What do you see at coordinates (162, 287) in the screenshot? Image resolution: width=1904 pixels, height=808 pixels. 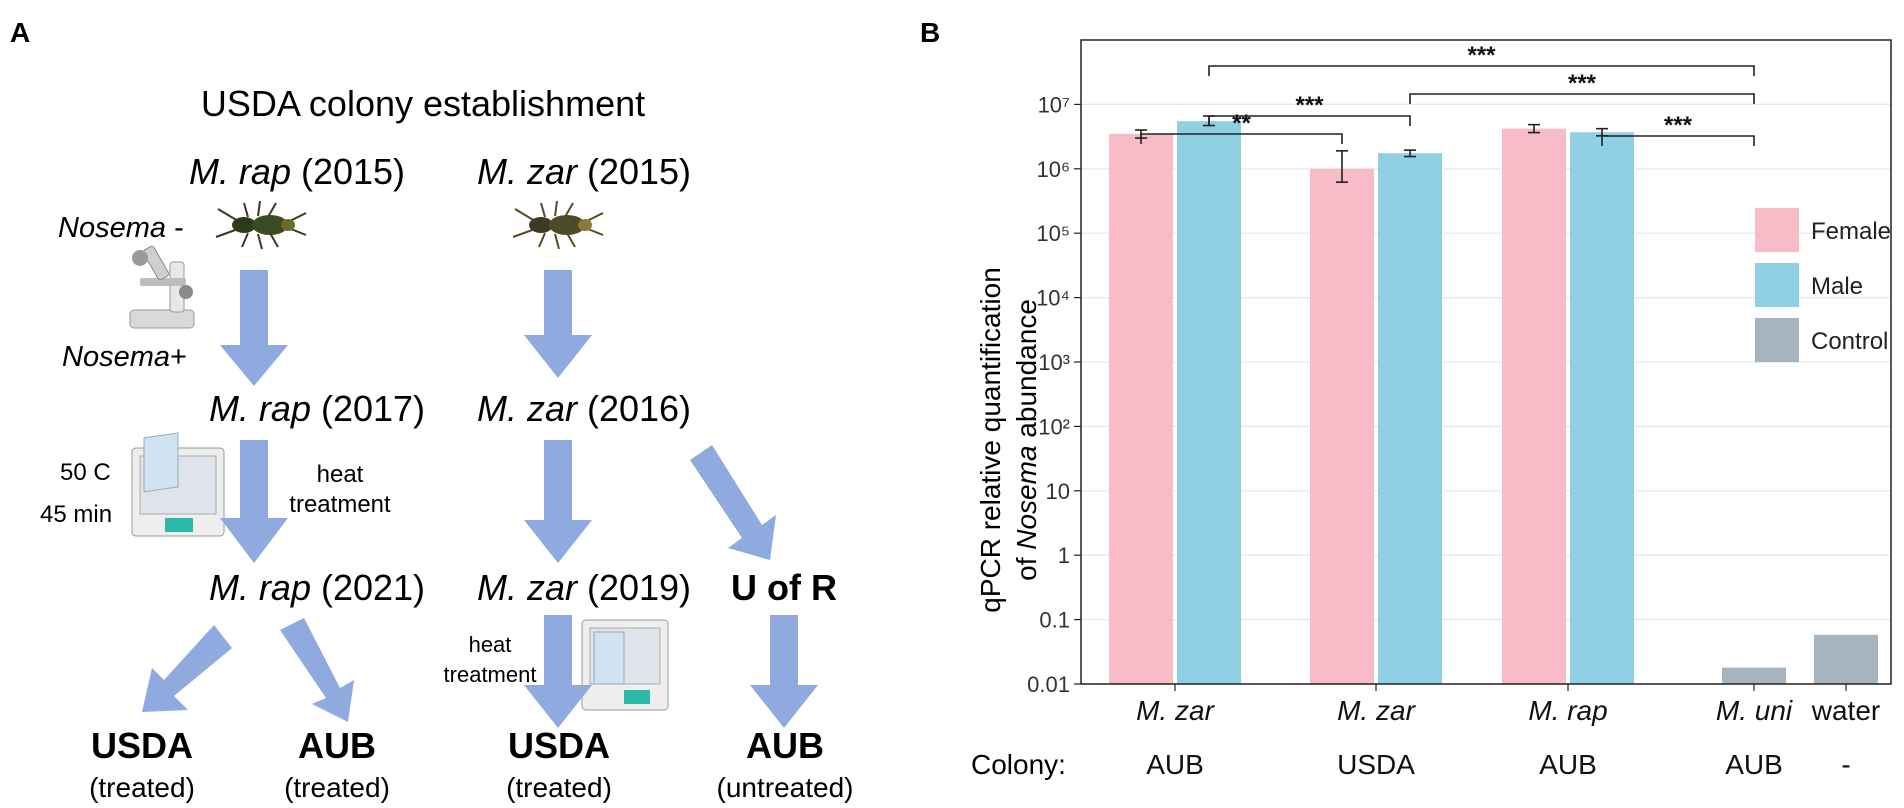 I see `microscope-icon` at bounding box center [162, 287].